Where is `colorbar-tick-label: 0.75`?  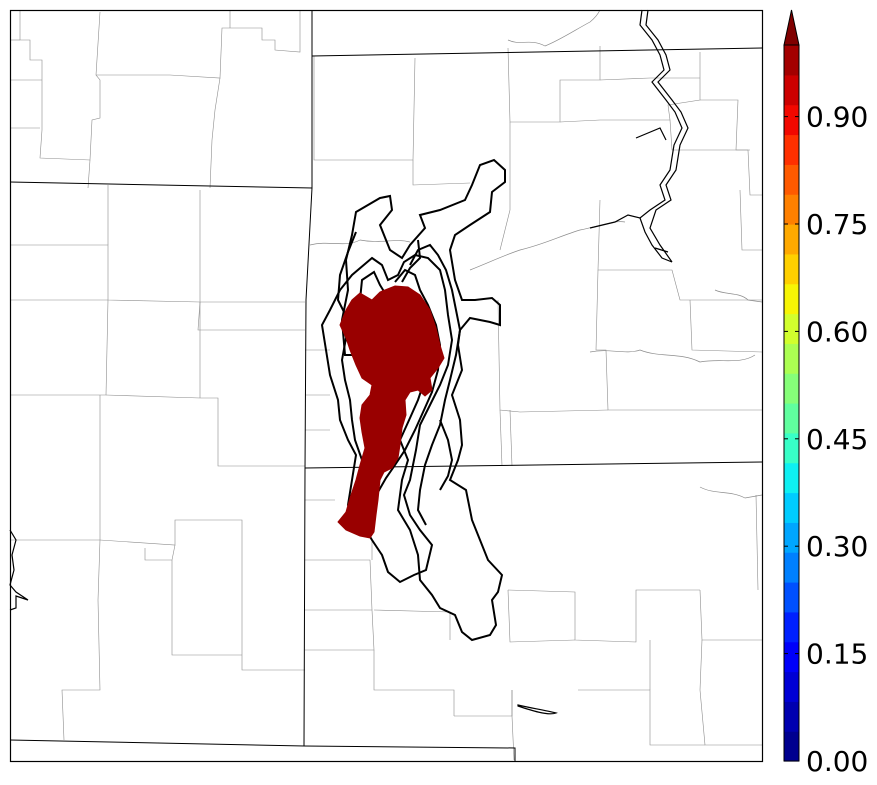
colorbar-tick-label: 0.75 is located at coordinates (837, 224).